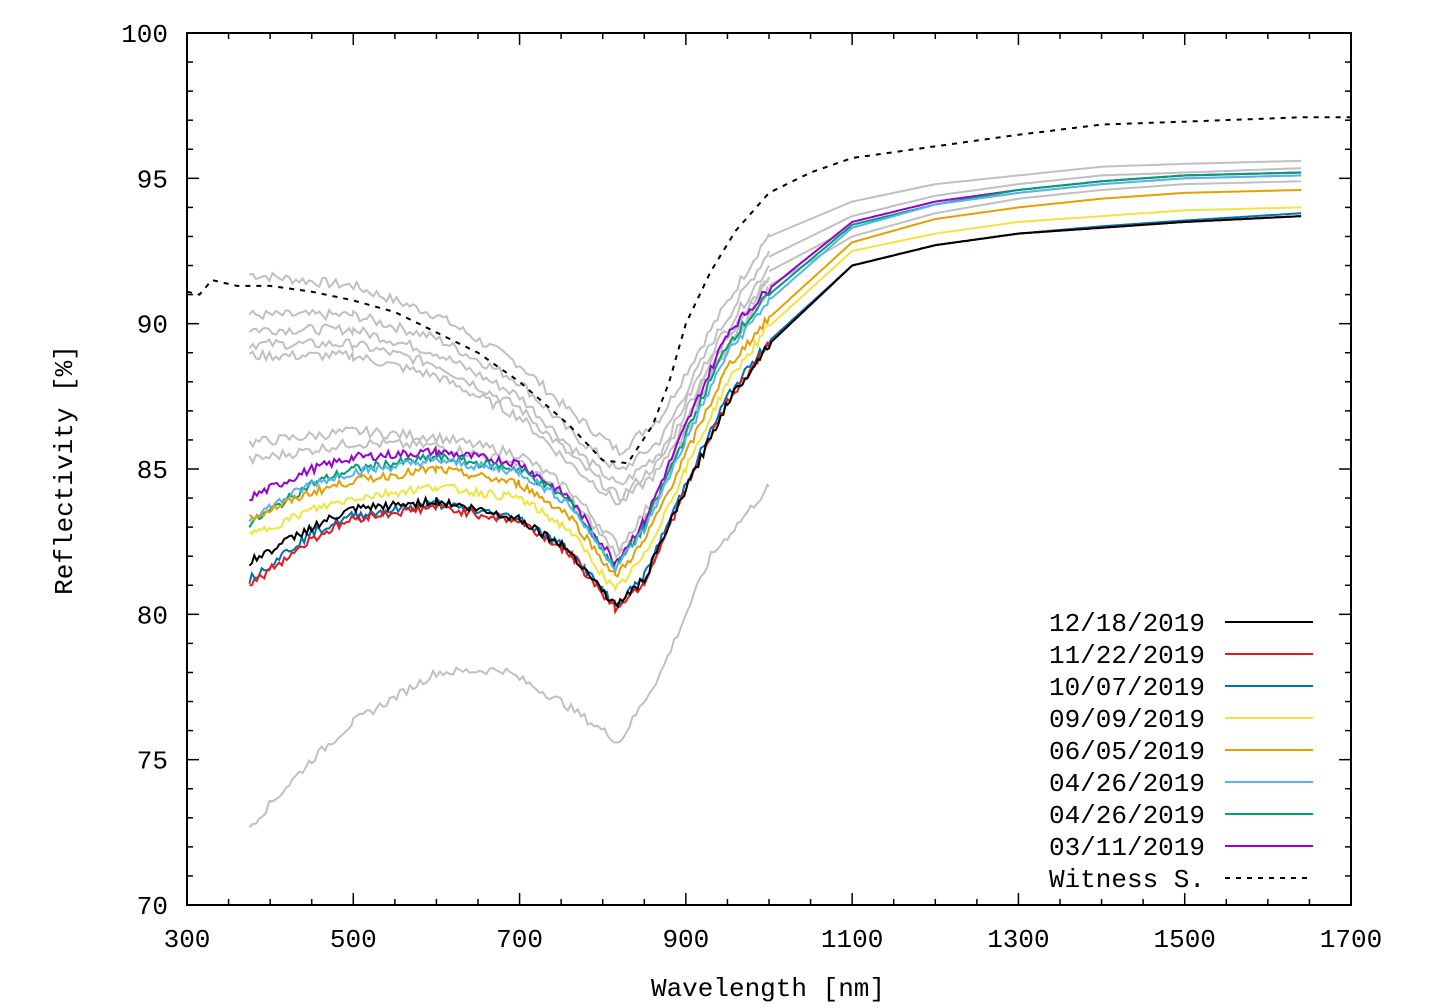 Image resolution: width=1440 pixels, height=1008 pixels. Describe the element at coordinates (1127, 688) in the screenshot. I see `legend-label: 10/07/2019` at that location.